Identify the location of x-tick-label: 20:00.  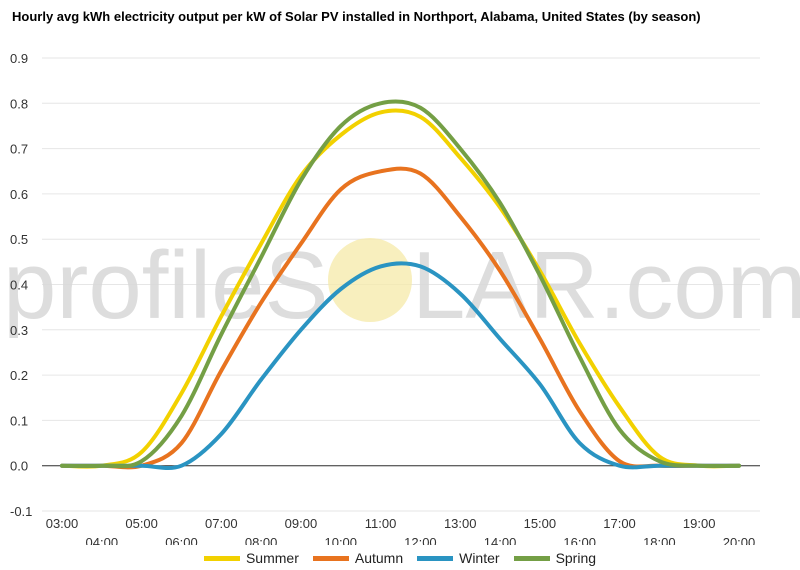
(739, 540).